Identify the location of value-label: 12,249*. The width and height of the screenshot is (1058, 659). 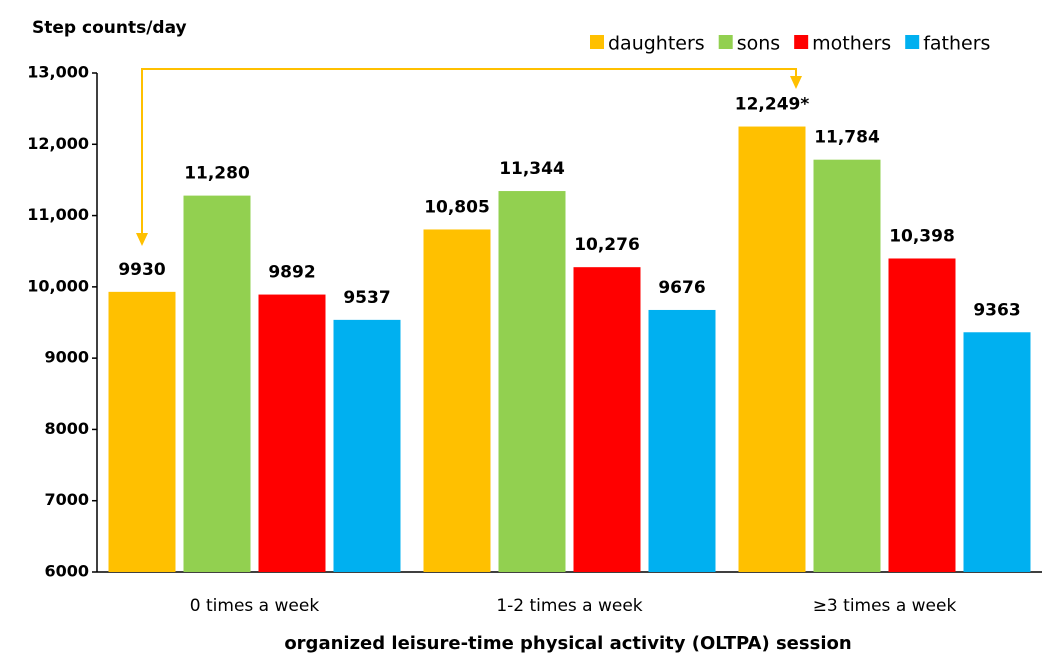
(772, 105).